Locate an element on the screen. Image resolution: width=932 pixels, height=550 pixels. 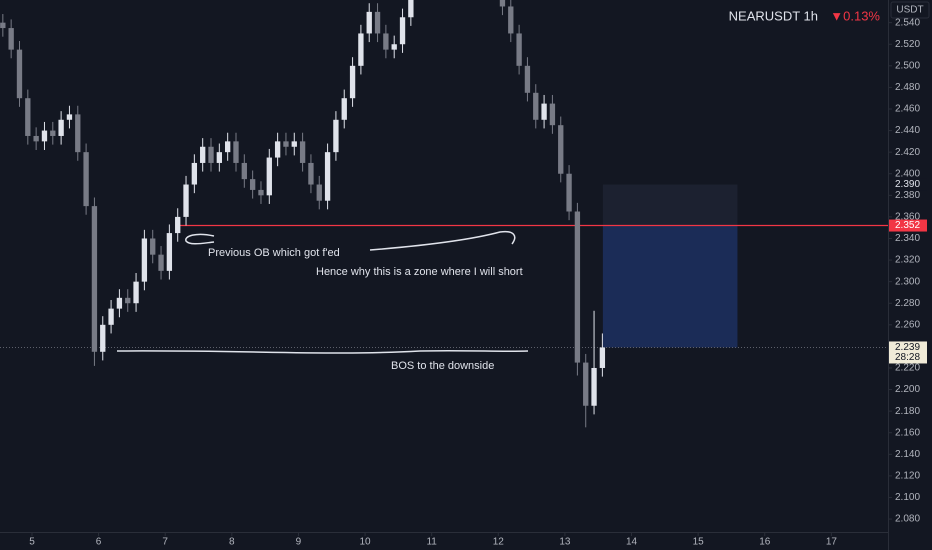
annotation: Previous OB which got f'ed is located at coordinates (274, 253).